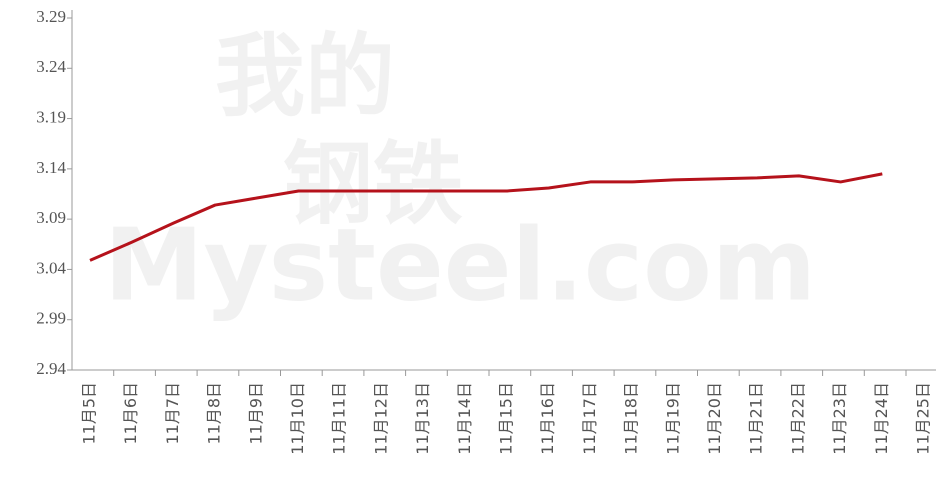 The height and width of the screenshot is (482, 937). What do you see at coordinates (51, 318) in the screenshot?
I see `y-tick-label: 2.99` at bounding box center [51, 318].